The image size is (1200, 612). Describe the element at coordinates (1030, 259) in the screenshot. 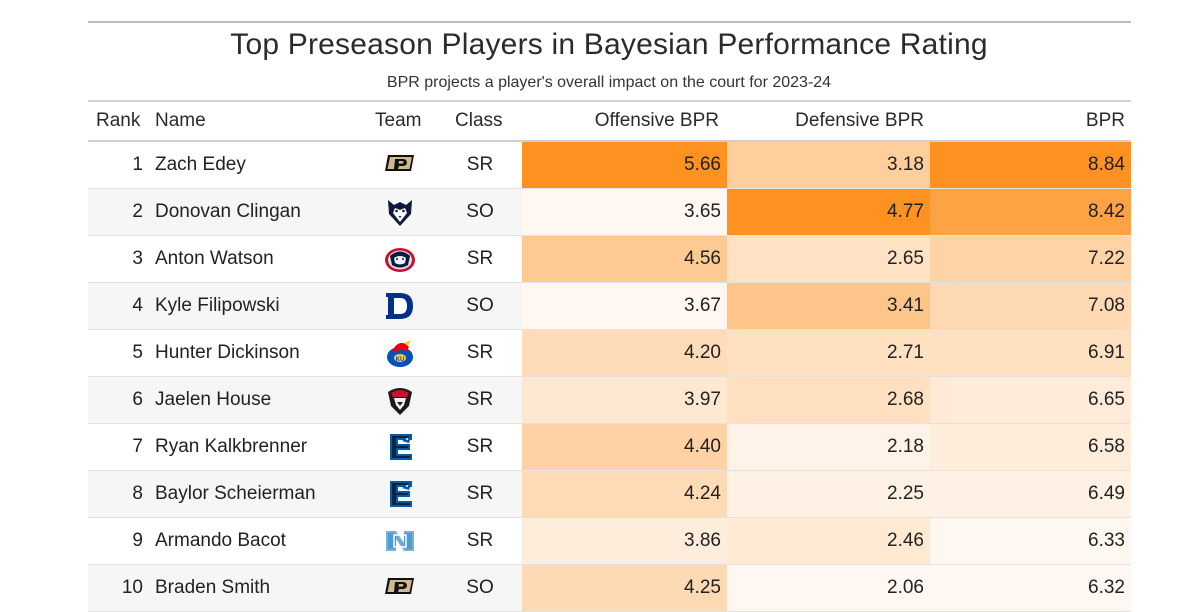

I see `bpr-cell: 7.22` at that location.